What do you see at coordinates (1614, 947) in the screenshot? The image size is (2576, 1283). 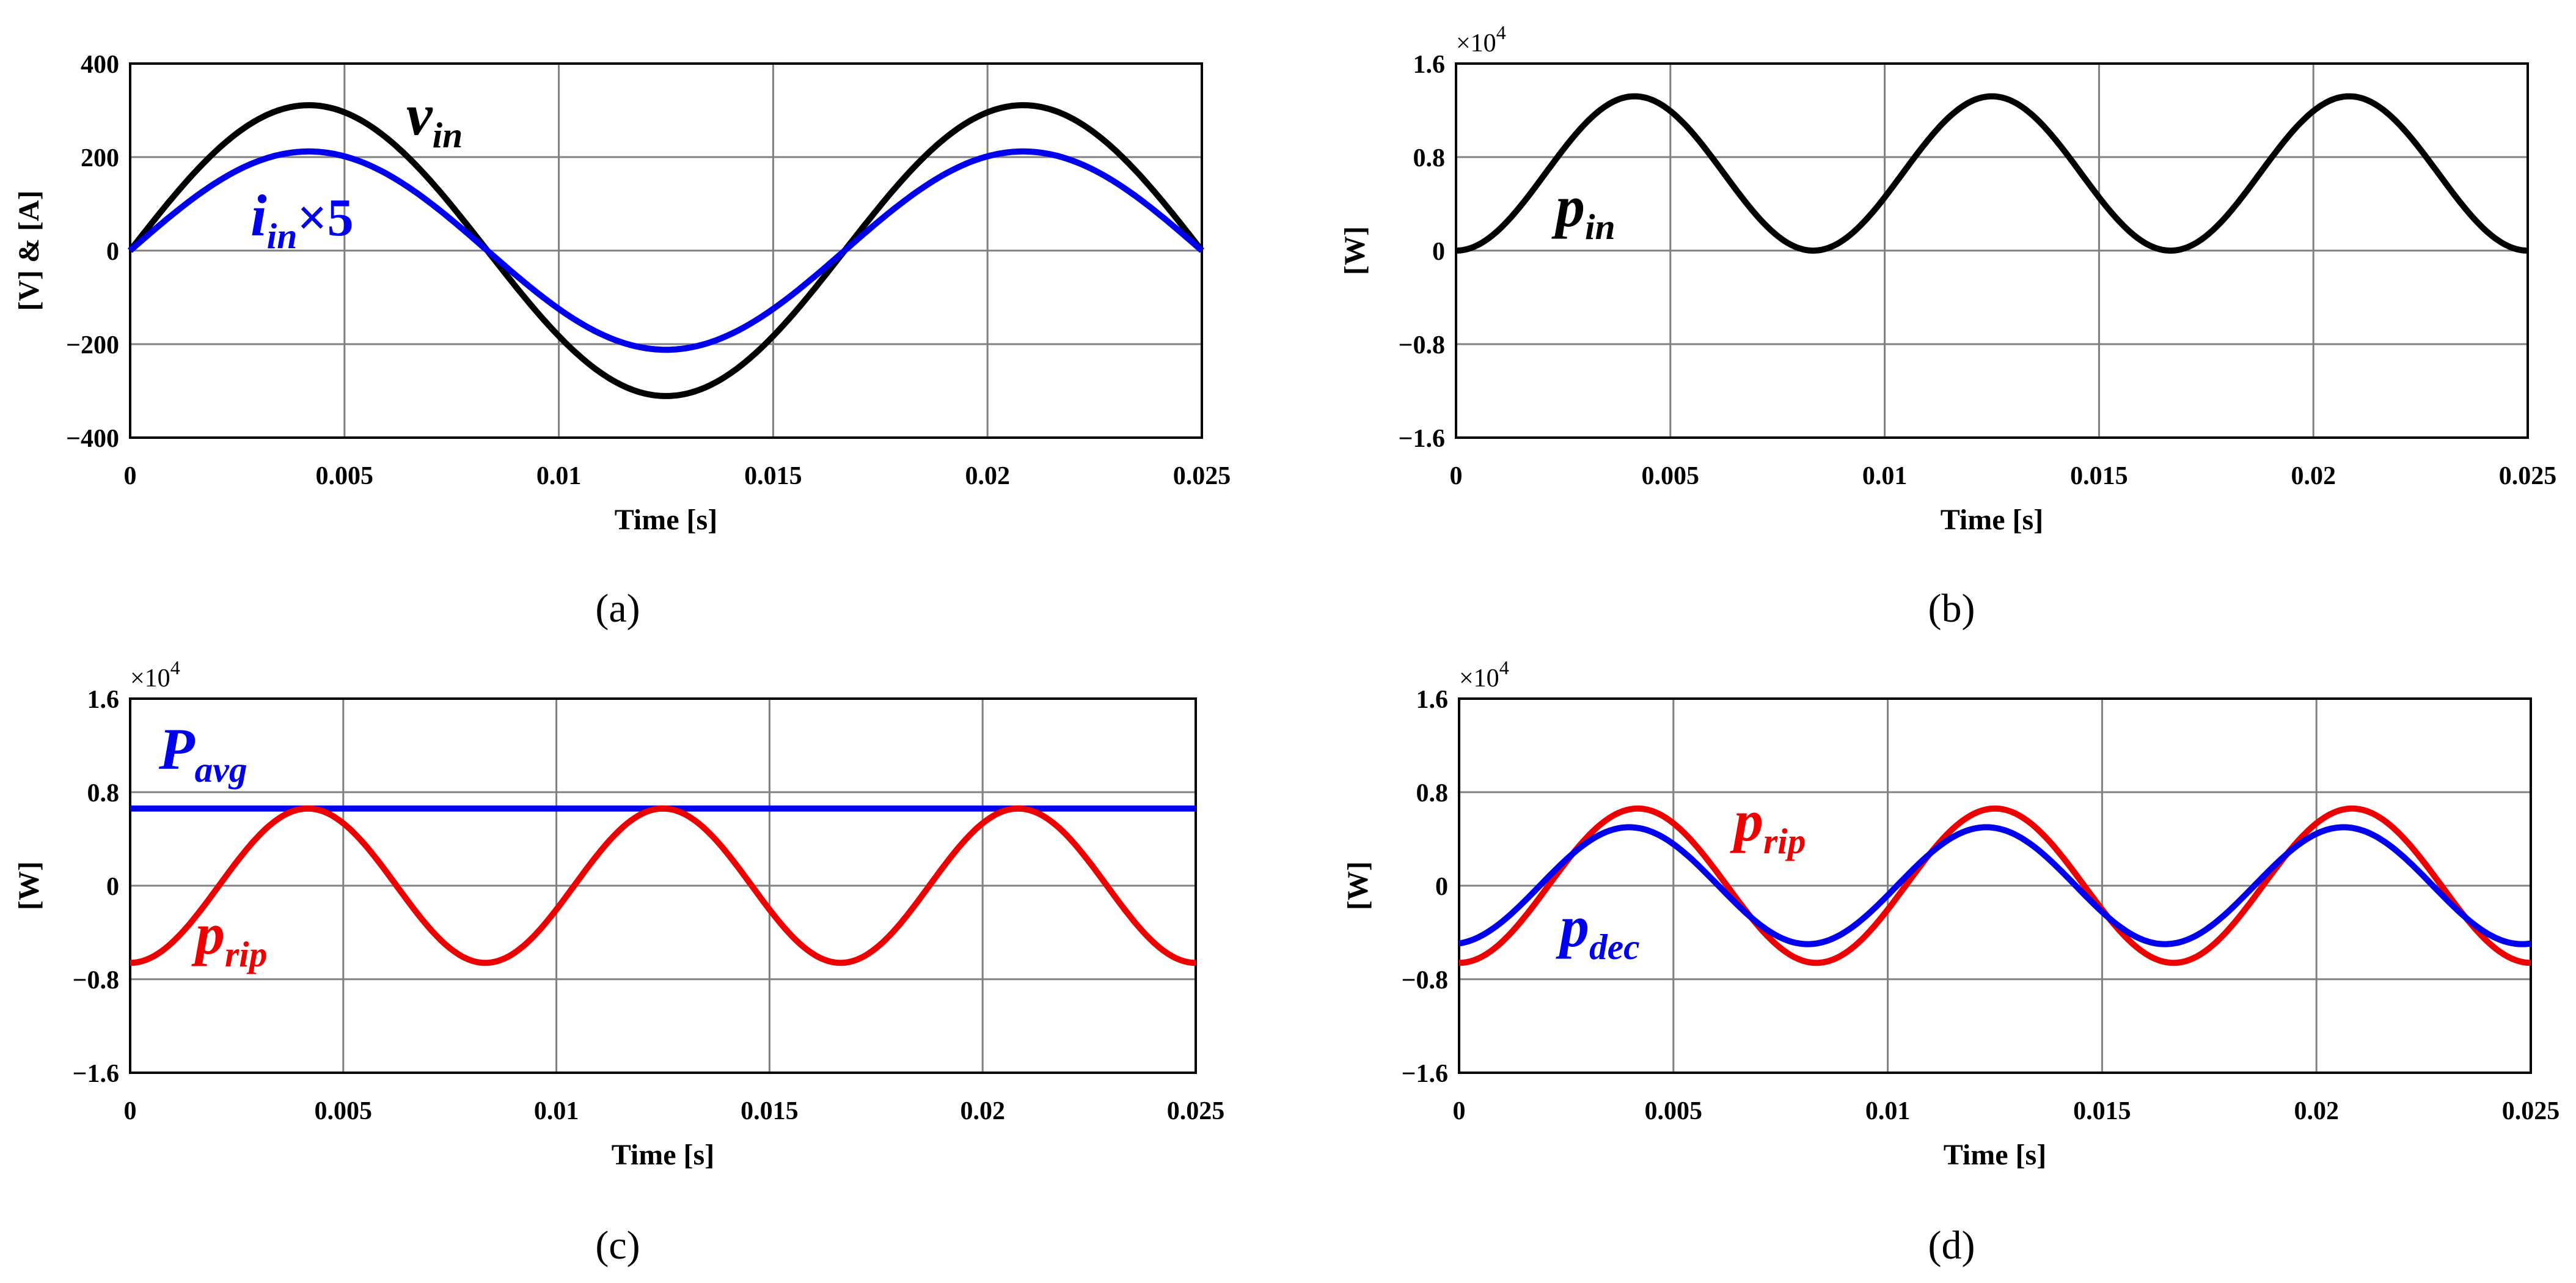 I see `series-annotation-subscript: dec` at bounding box center [1614, 947].